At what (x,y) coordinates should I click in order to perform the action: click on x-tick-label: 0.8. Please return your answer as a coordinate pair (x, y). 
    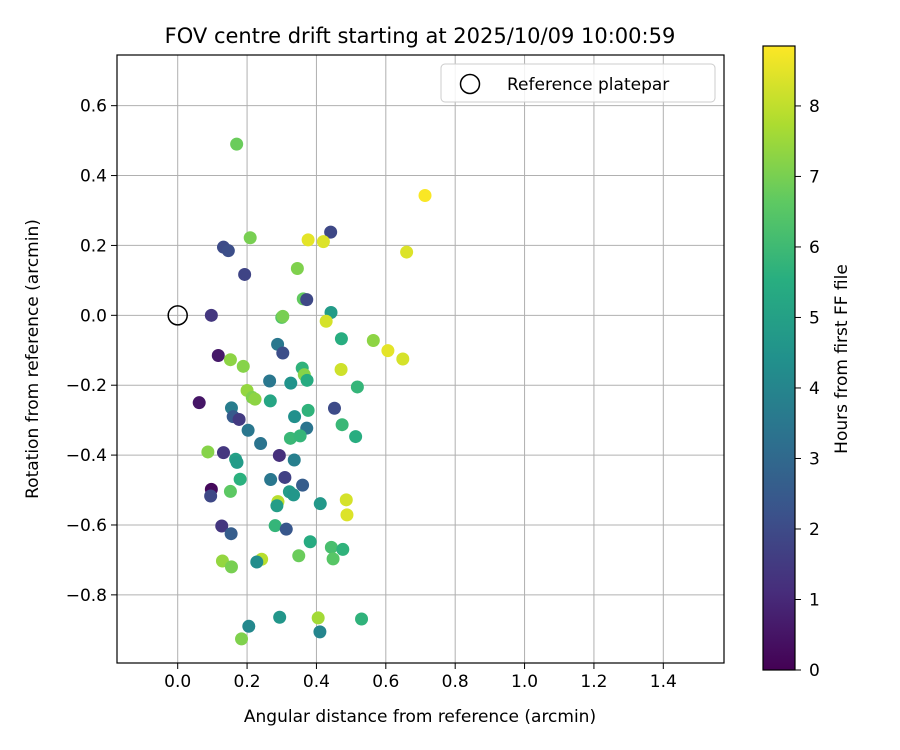
    Looking at the image, I should click on (455, 682).